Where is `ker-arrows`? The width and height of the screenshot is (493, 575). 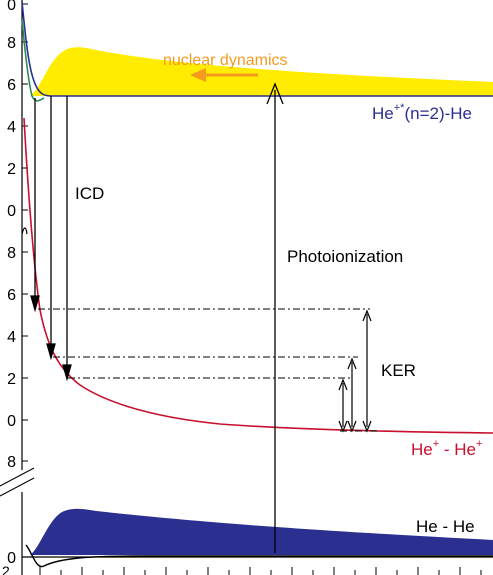 ker-arrows is located at coordinates (355, 371).